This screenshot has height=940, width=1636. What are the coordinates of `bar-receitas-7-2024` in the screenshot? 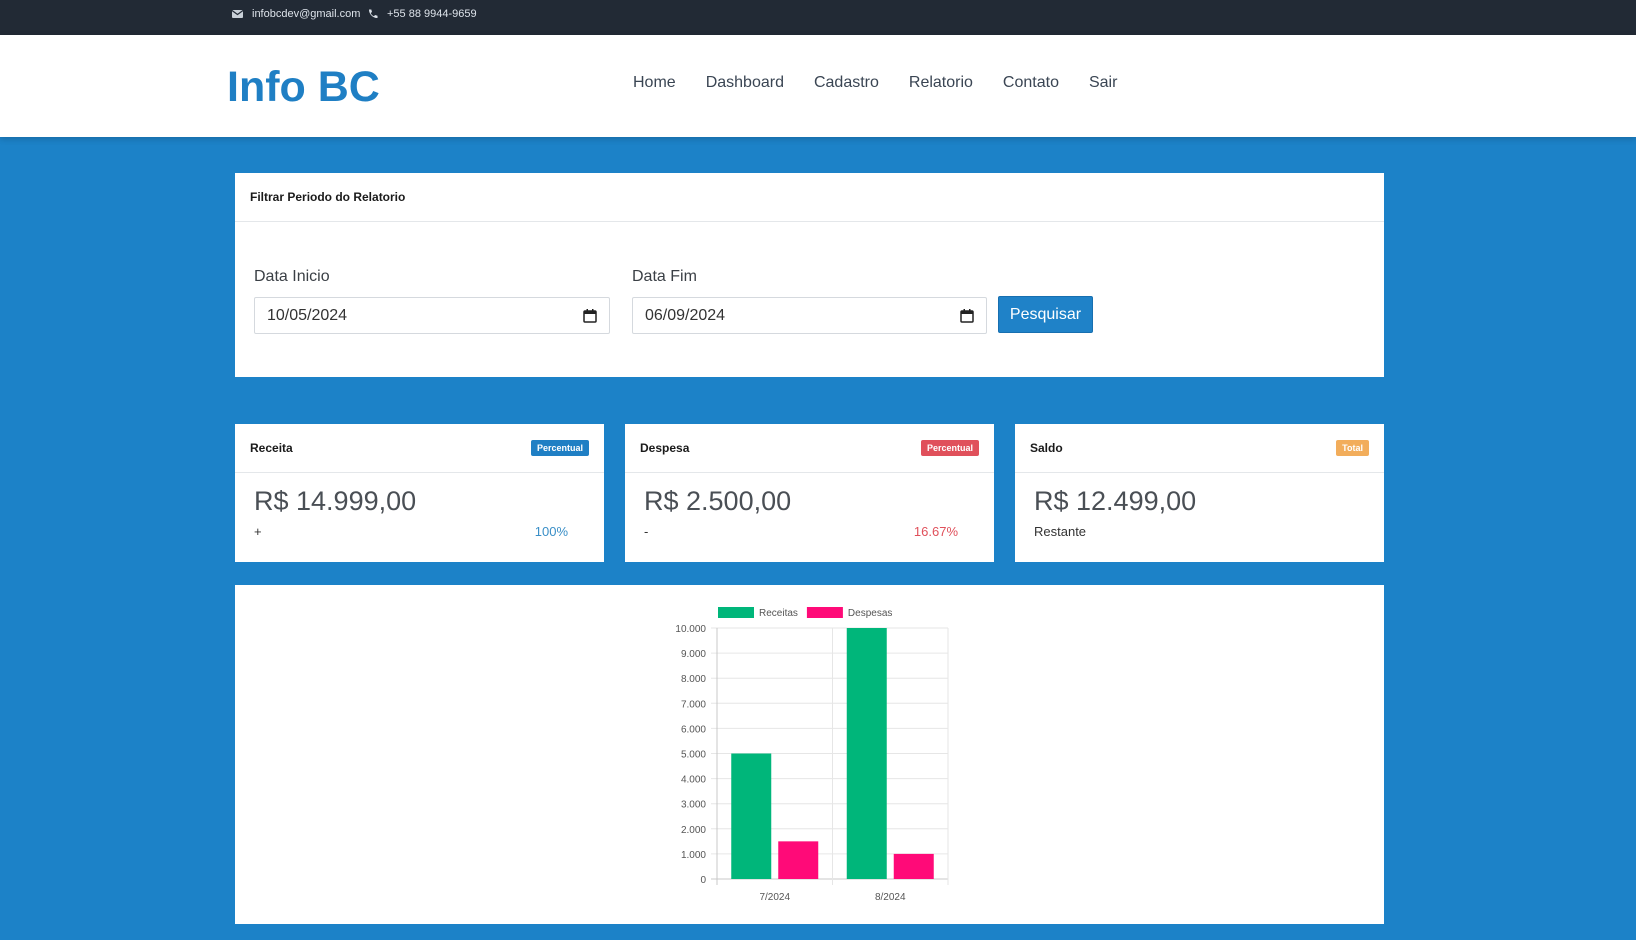 It's located at (751, 816).